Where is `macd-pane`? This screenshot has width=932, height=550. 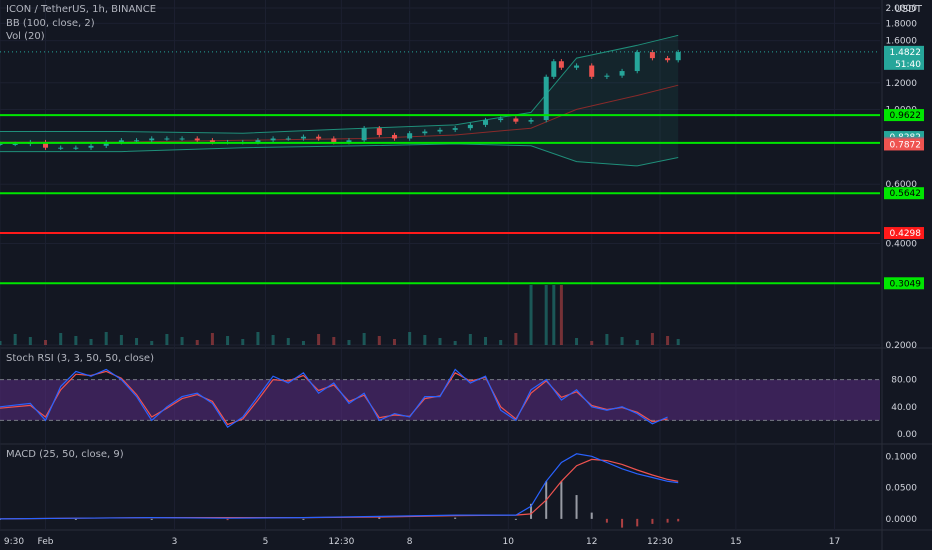
macd-pane is located at coordinates (340, 490).